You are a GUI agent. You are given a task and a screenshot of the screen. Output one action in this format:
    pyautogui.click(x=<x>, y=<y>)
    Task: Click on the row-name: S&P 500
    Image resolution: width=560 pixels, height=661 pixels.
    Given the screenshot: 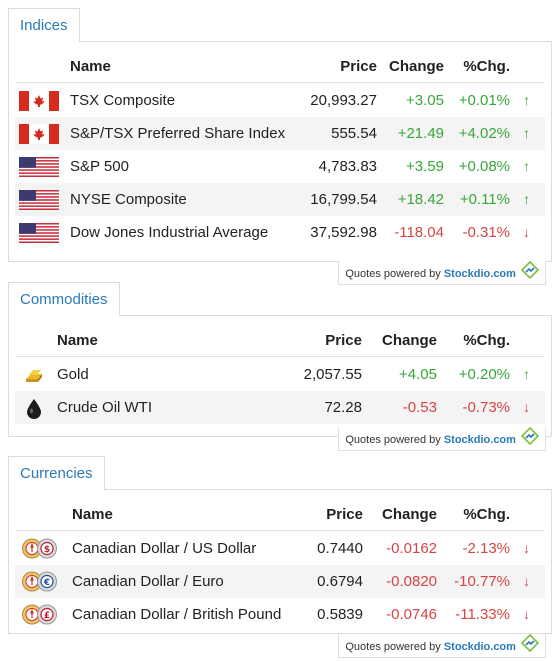 What is the action you would take?
    pyautogui.click(x=99, y=166)
    